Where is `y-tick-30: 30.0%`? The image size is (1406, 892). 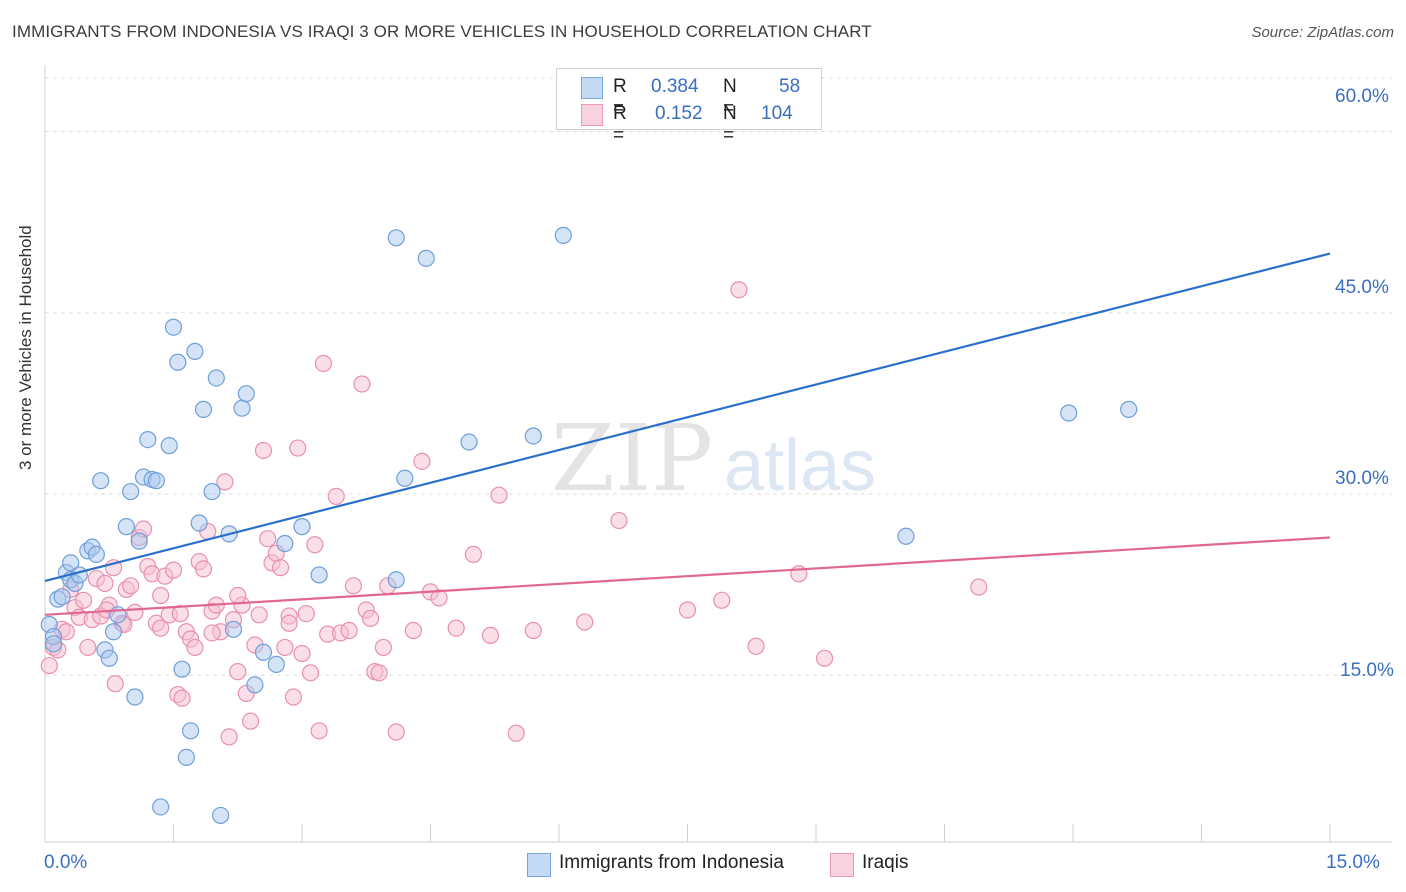
y-tick-30: 30.0% is located at coordinates (1362, 478).